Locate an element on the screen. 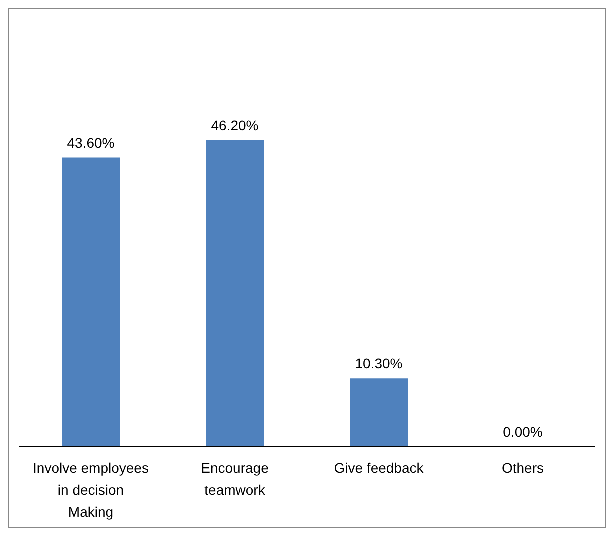 Image resolution: width=614 pixels, height=536 pixels. data-label: 10.30% is located at coordinates (379, 364).